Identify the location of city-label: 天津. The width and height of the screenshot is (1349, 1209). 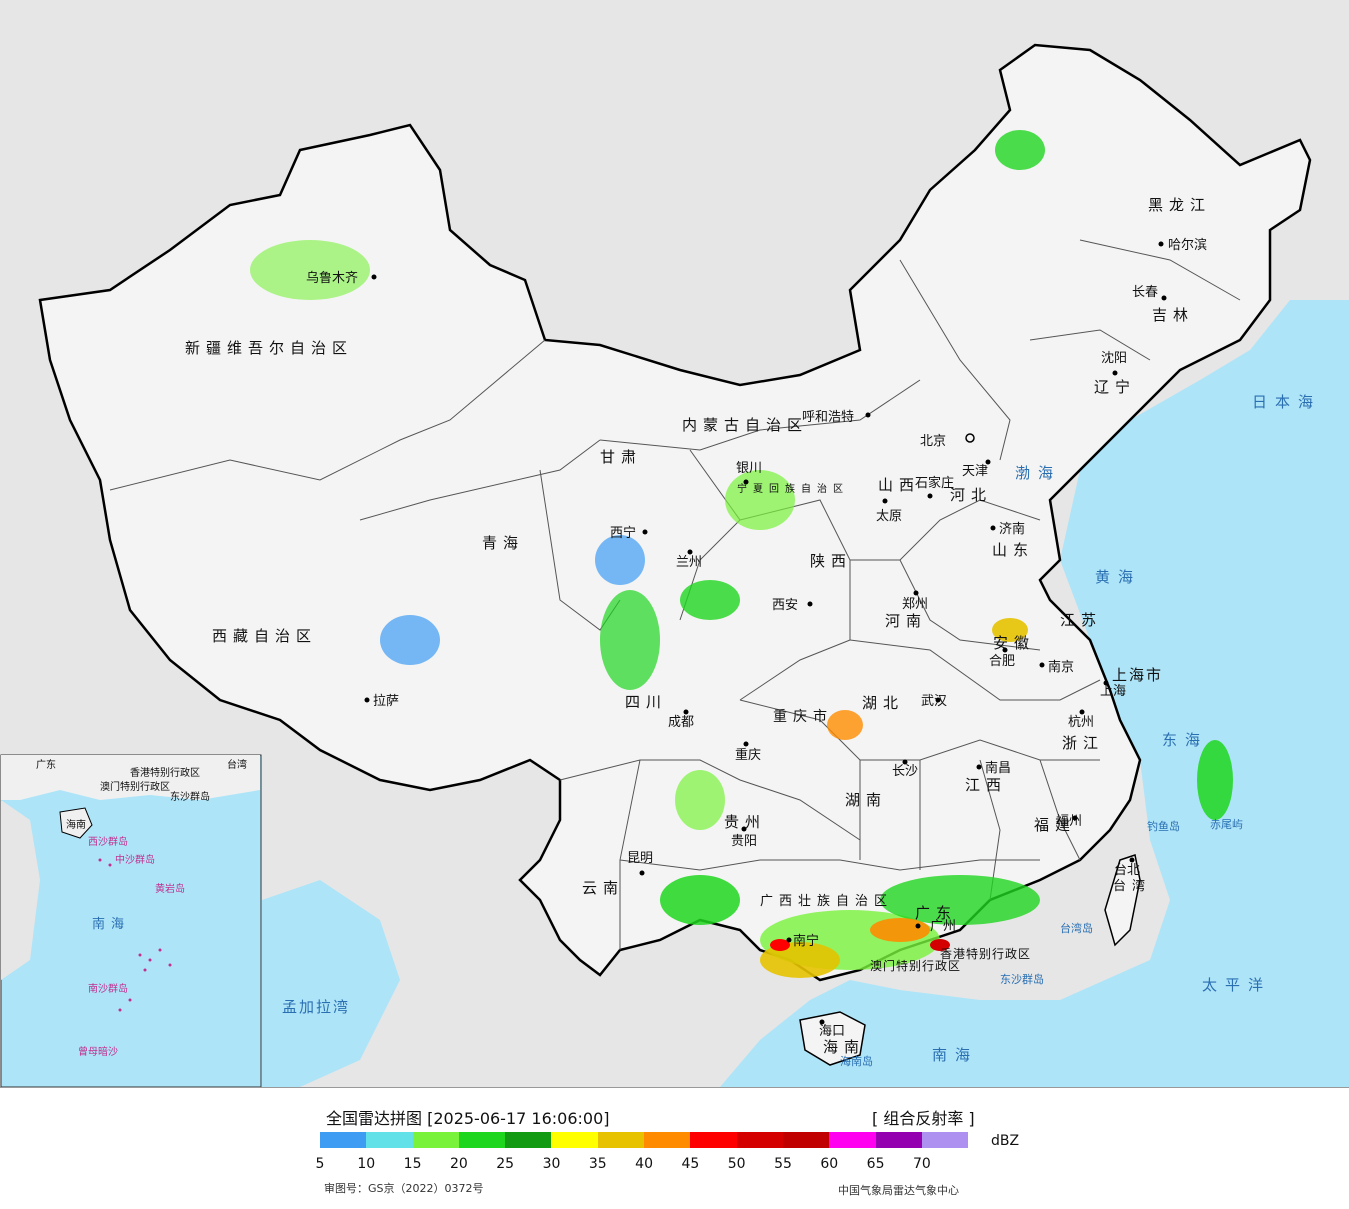
(975, 471).